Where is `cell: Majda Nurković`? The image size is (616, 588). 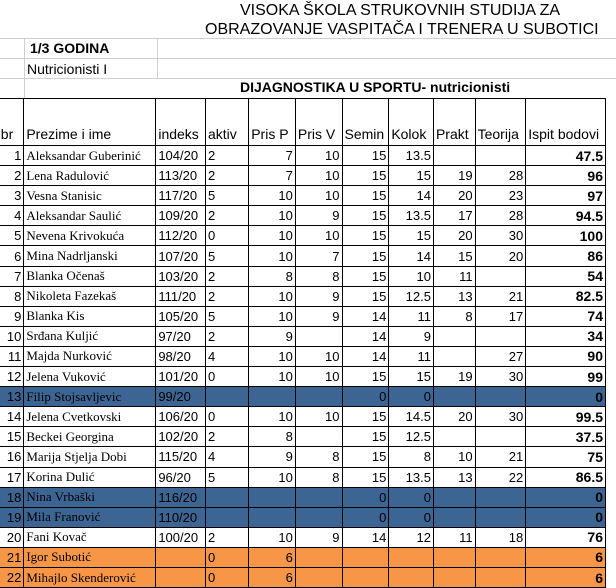 cell: Majda Nurković is located at coordinates (90, 356).